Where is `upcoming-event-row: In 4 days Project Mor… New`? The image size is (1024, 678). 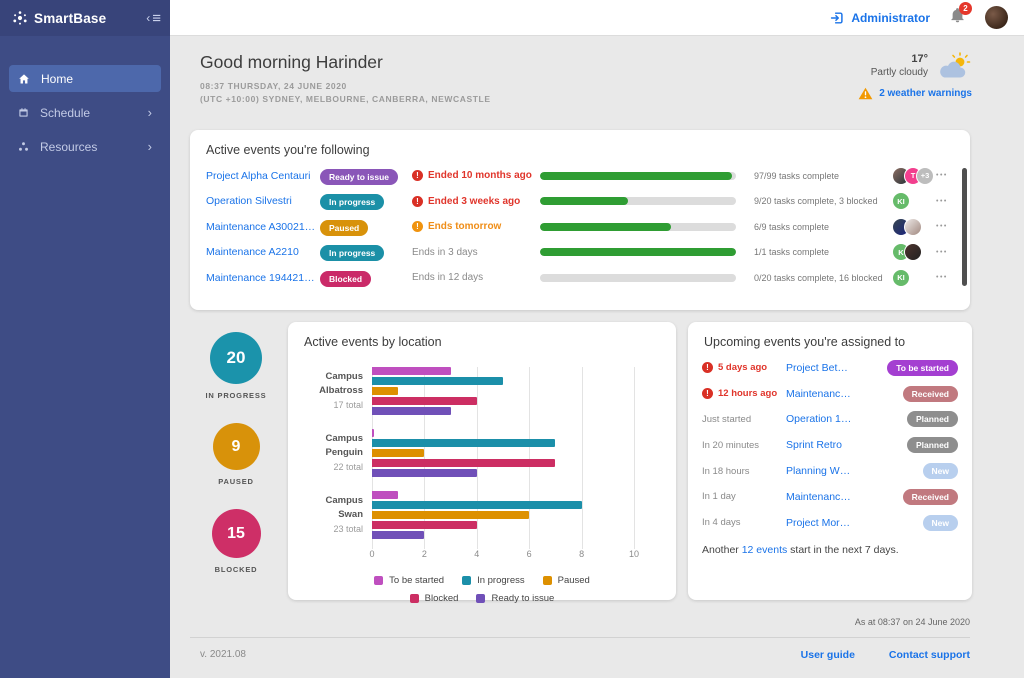 upcoming-event-row: In 4 days Project Mor… New is located at coordinates (830, 523).